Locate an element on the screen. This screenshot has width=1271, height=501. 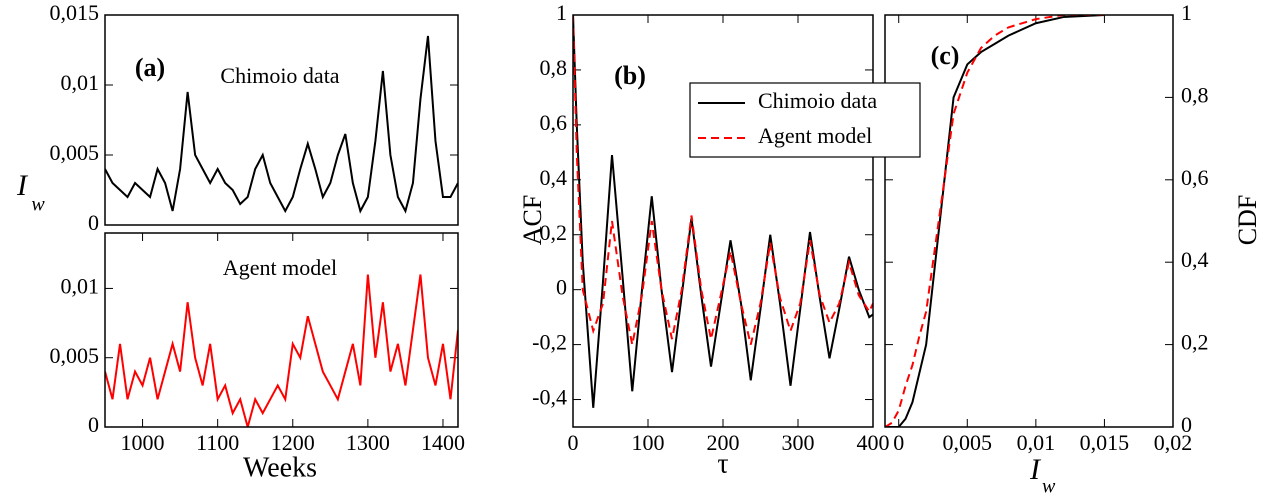
y-axis-label: ACF is located at coordinates (532, 220).